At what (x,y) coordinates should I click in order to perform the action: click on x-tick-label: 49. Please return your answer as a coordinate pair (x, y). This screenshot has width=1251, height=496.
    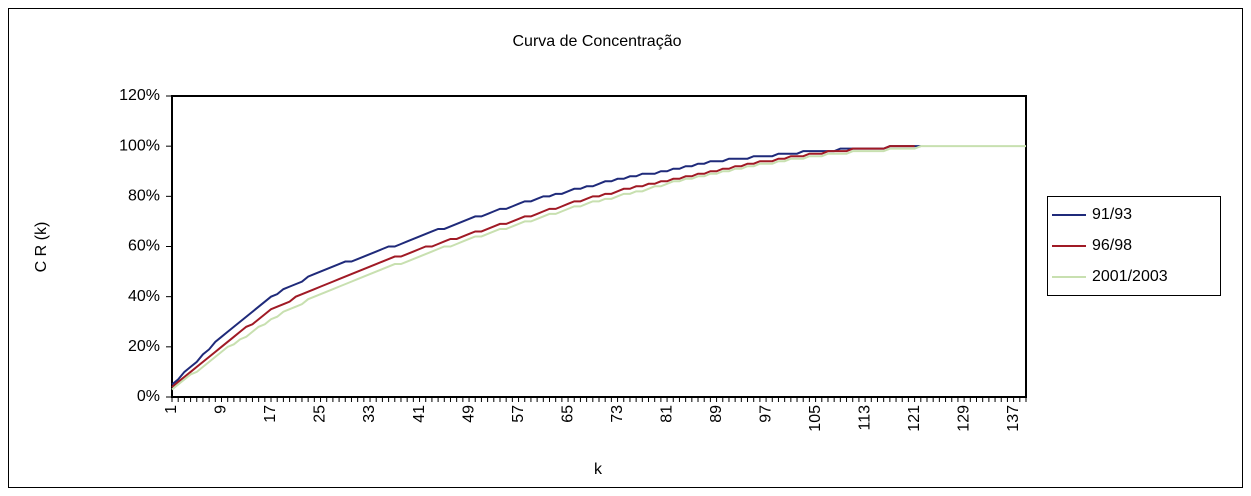
    Looking at the image, I should click on (468, 414).